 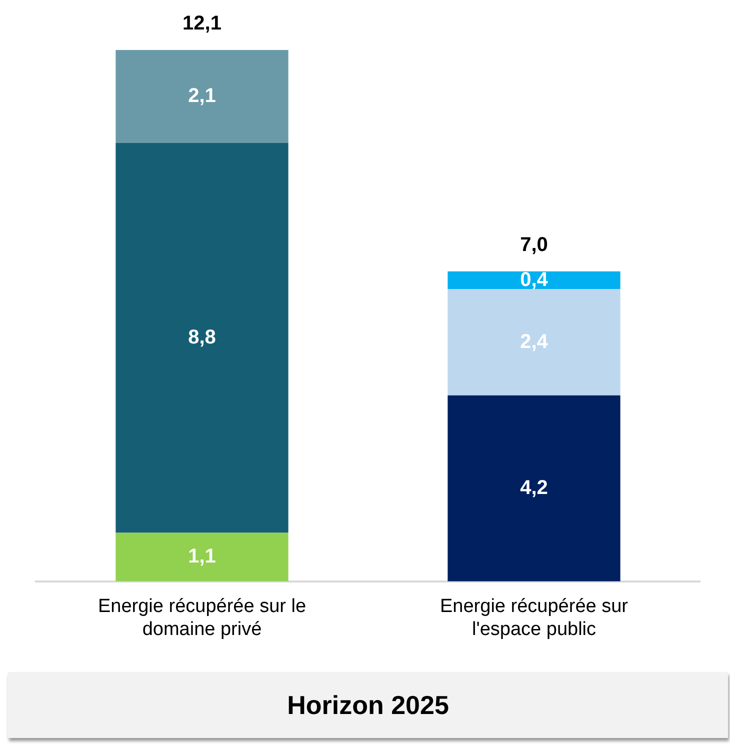 I want to click on x-tick-label: Energie récupérée sur le domaine privé, so click(x=202, y=618).